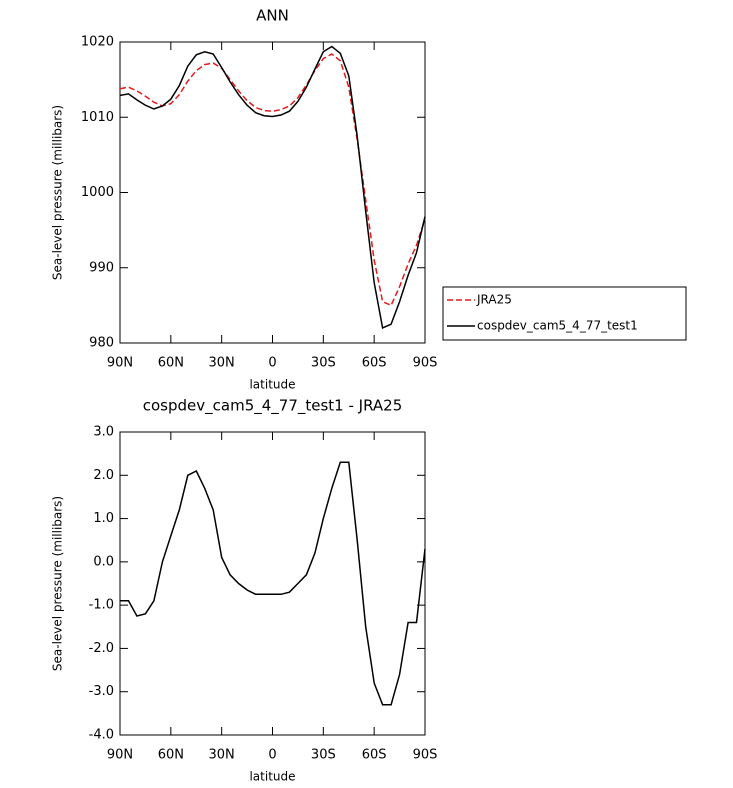 This screenshot has height=788, width=733. I want to click on y-tick-label: -2.0, so click(101, 648).